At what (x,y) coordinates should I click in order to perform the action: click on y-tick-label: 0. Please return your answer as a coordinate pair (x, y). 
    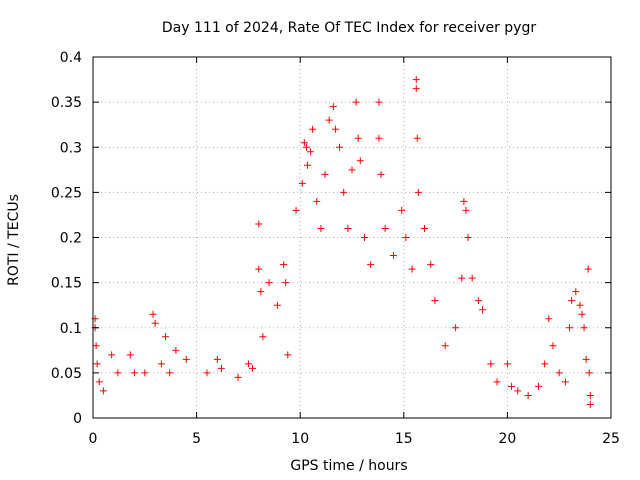
    Looking at the image, I should click on (77, 419).